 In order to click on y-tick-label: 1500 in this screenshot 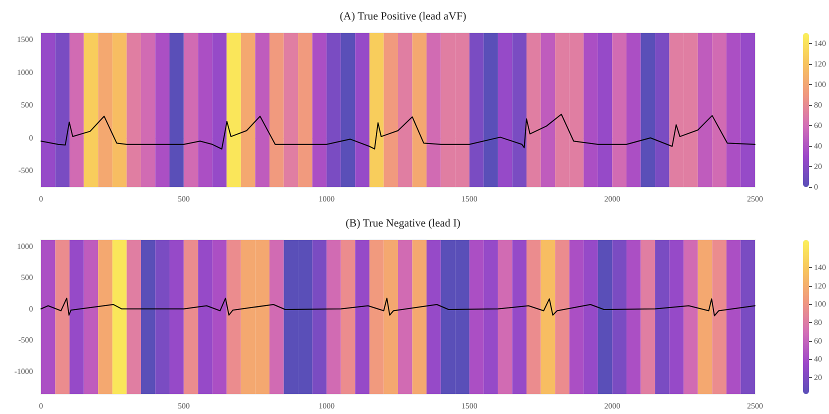, I will do `click(25, 39)`.